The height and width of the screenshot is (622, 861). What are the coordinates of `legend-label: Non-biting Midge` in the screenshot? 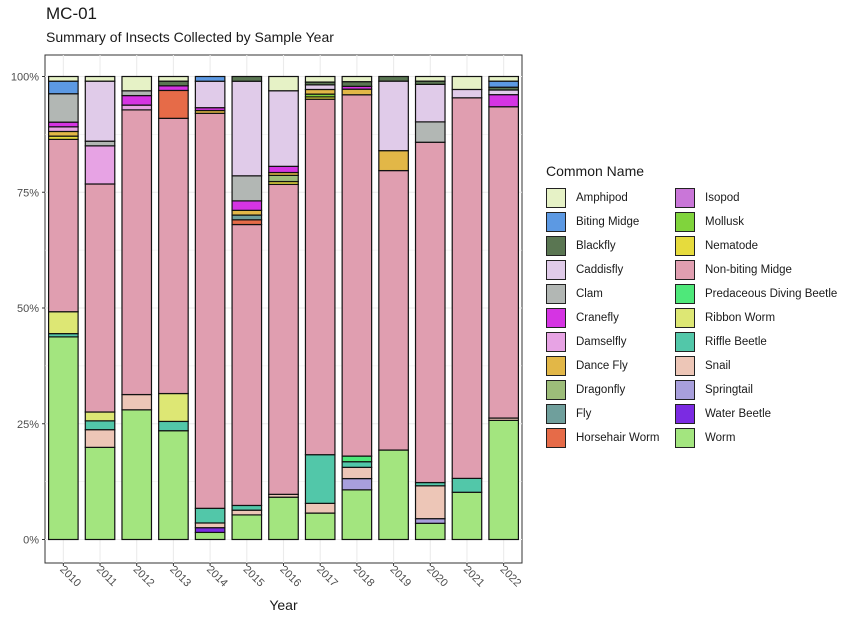 It's located at (748, 270).